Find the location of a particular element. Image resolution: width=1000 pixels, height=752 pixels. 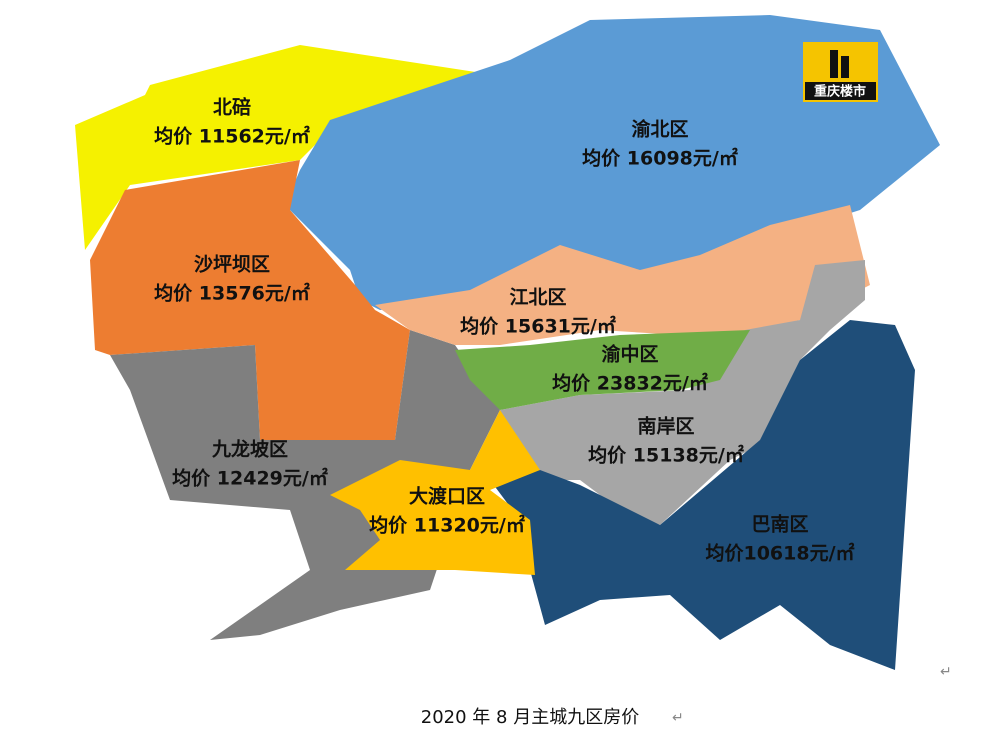

region-name: 南岸区 is located at coordinates (665, 427).